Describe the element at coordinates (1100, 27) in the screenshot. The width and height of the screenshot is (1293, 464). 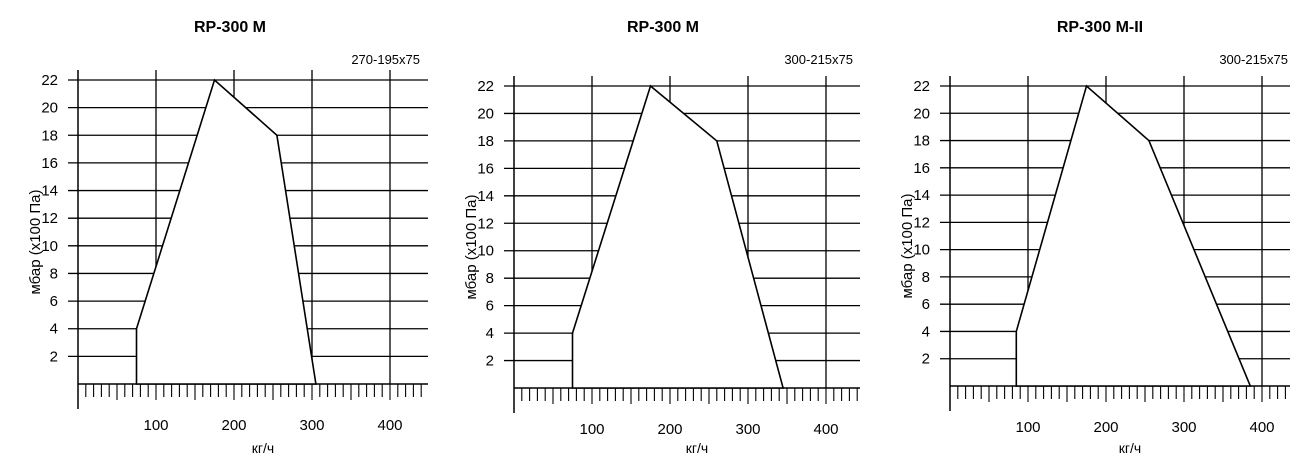
I see `chart-3-title: RP-300 M-II` at that location.